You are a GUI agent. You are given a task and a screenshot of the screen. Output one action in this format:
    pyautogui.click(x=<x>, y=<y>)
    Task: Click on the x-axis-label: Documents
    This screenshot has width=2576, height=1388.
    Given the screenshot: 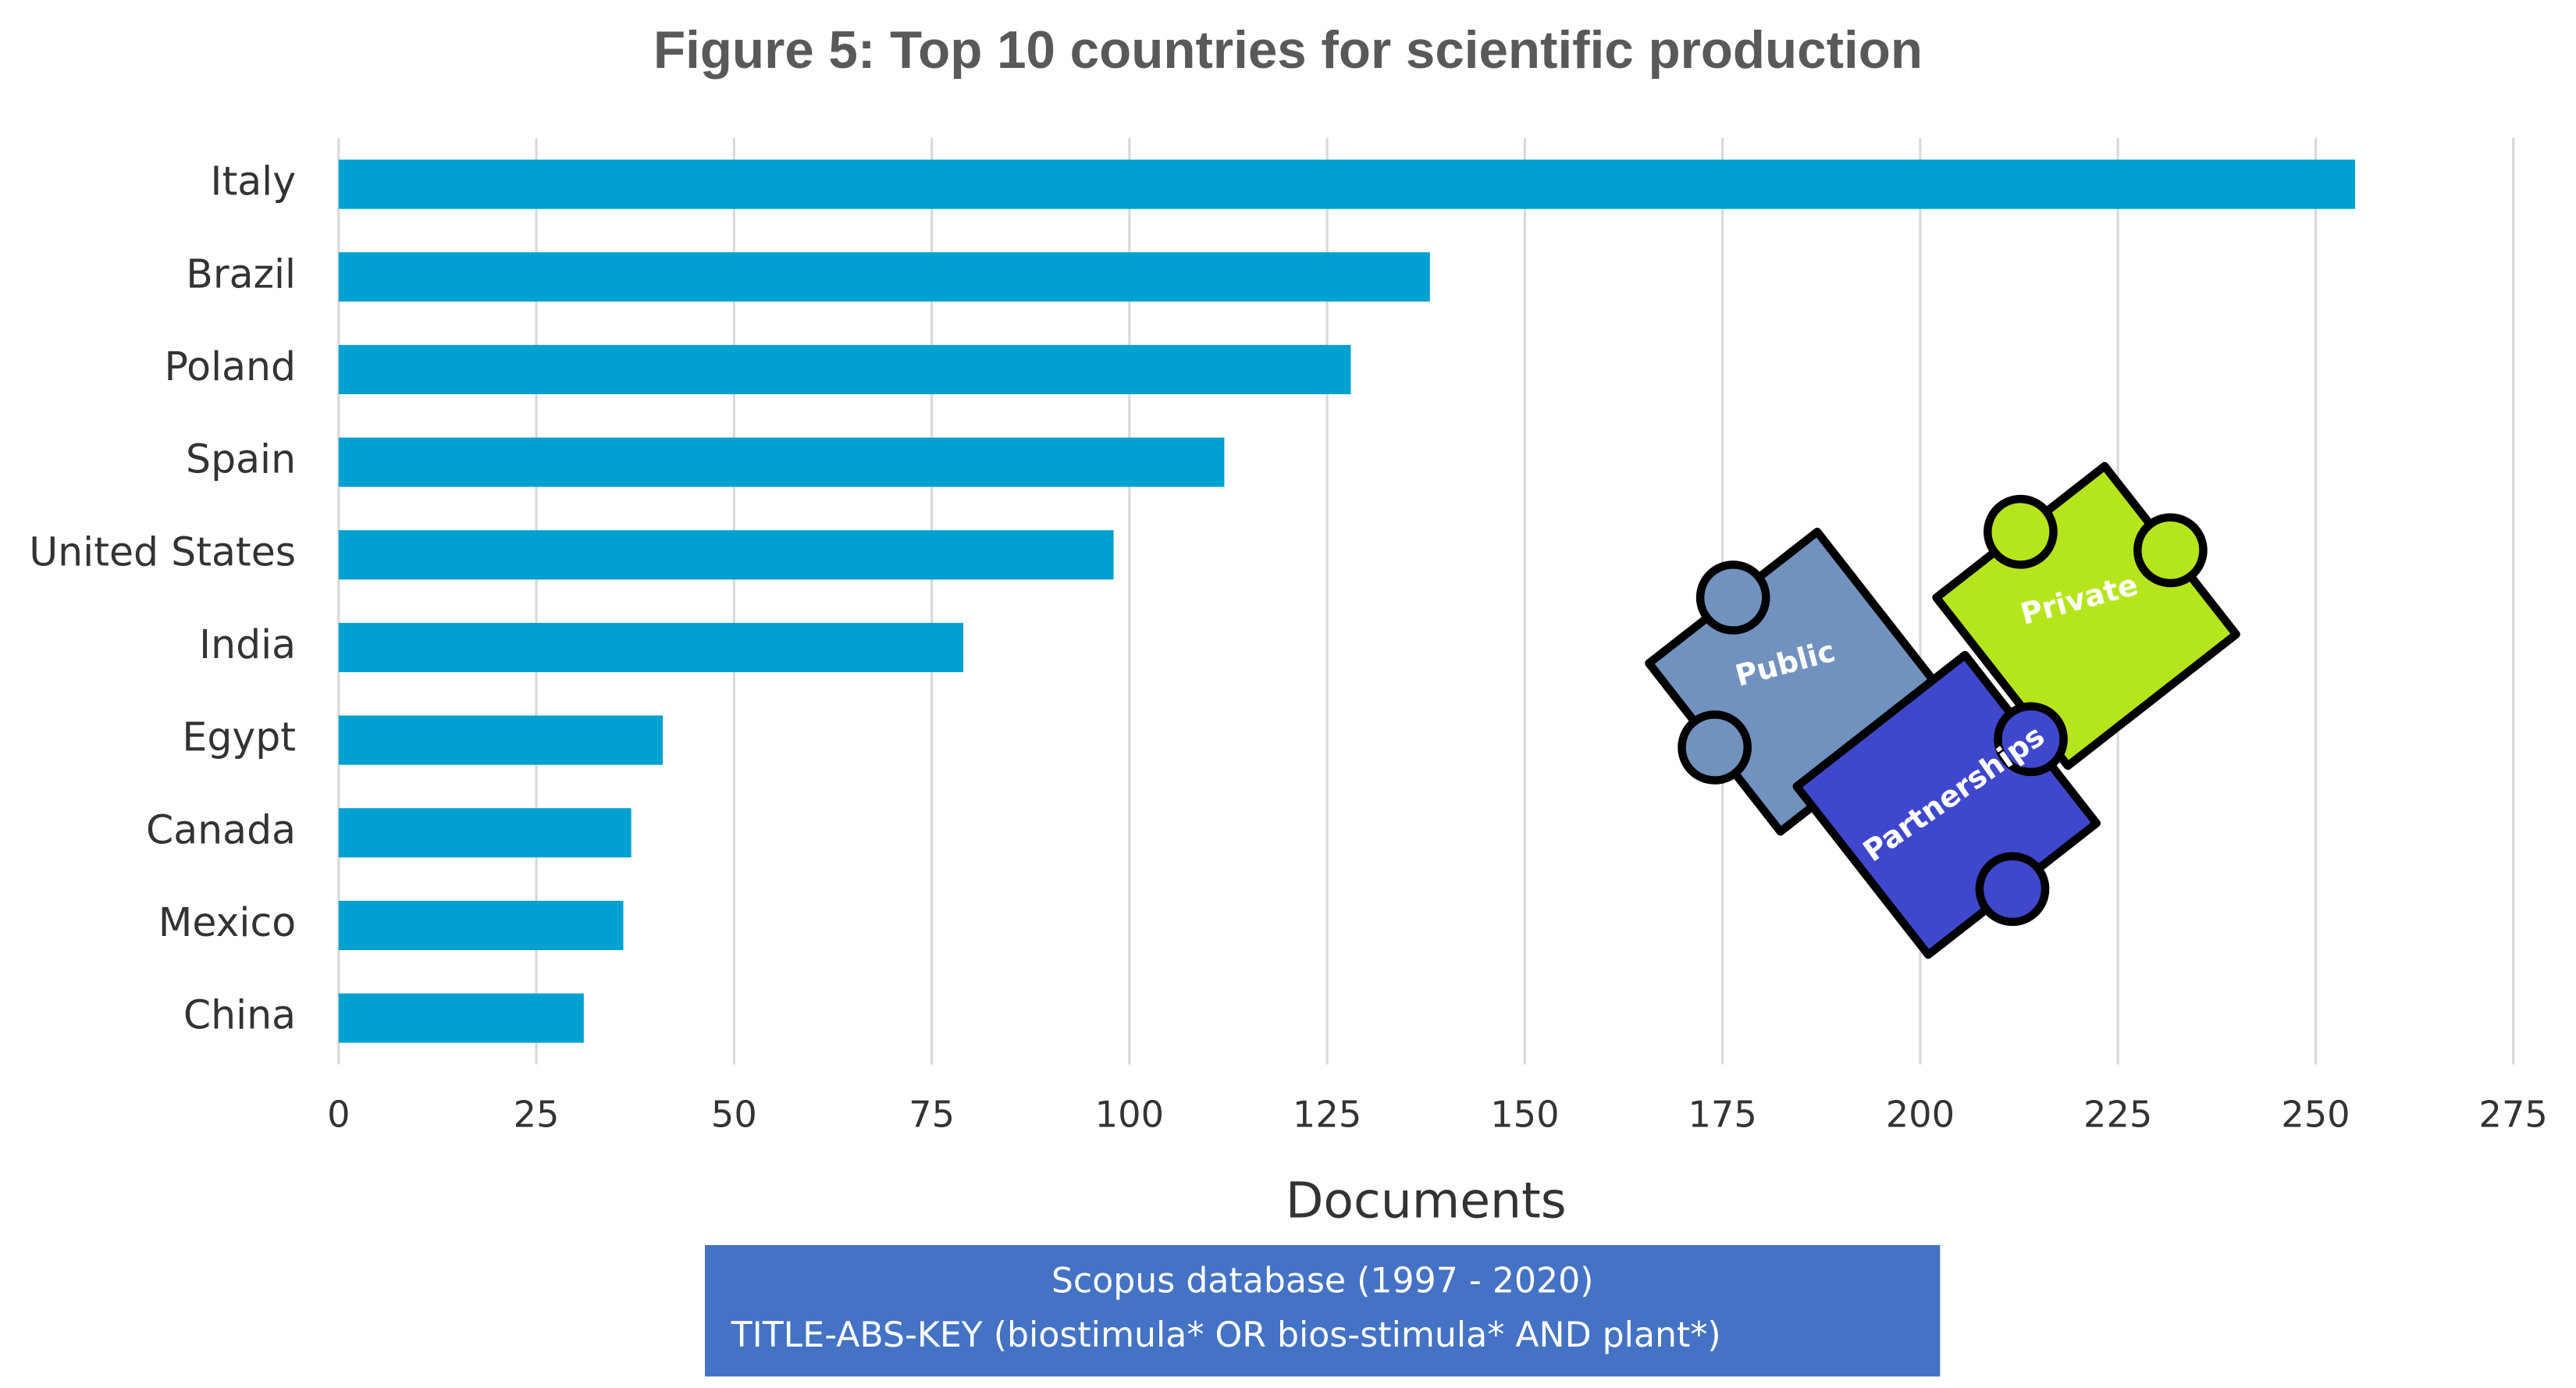 What is the action you would take?
    pyautogui.click(x=1426, y=1200)
    